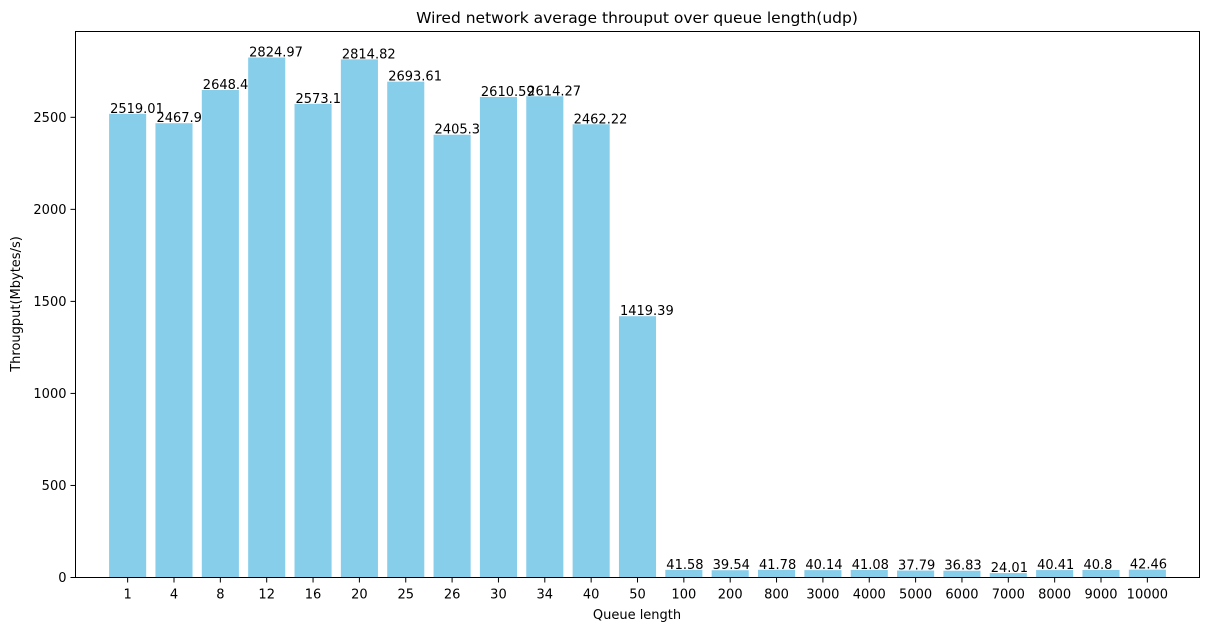  Describe the element at coordinates (961, 595) in the screenshot. I see `x-tick-label-6000: 6000` at that location.